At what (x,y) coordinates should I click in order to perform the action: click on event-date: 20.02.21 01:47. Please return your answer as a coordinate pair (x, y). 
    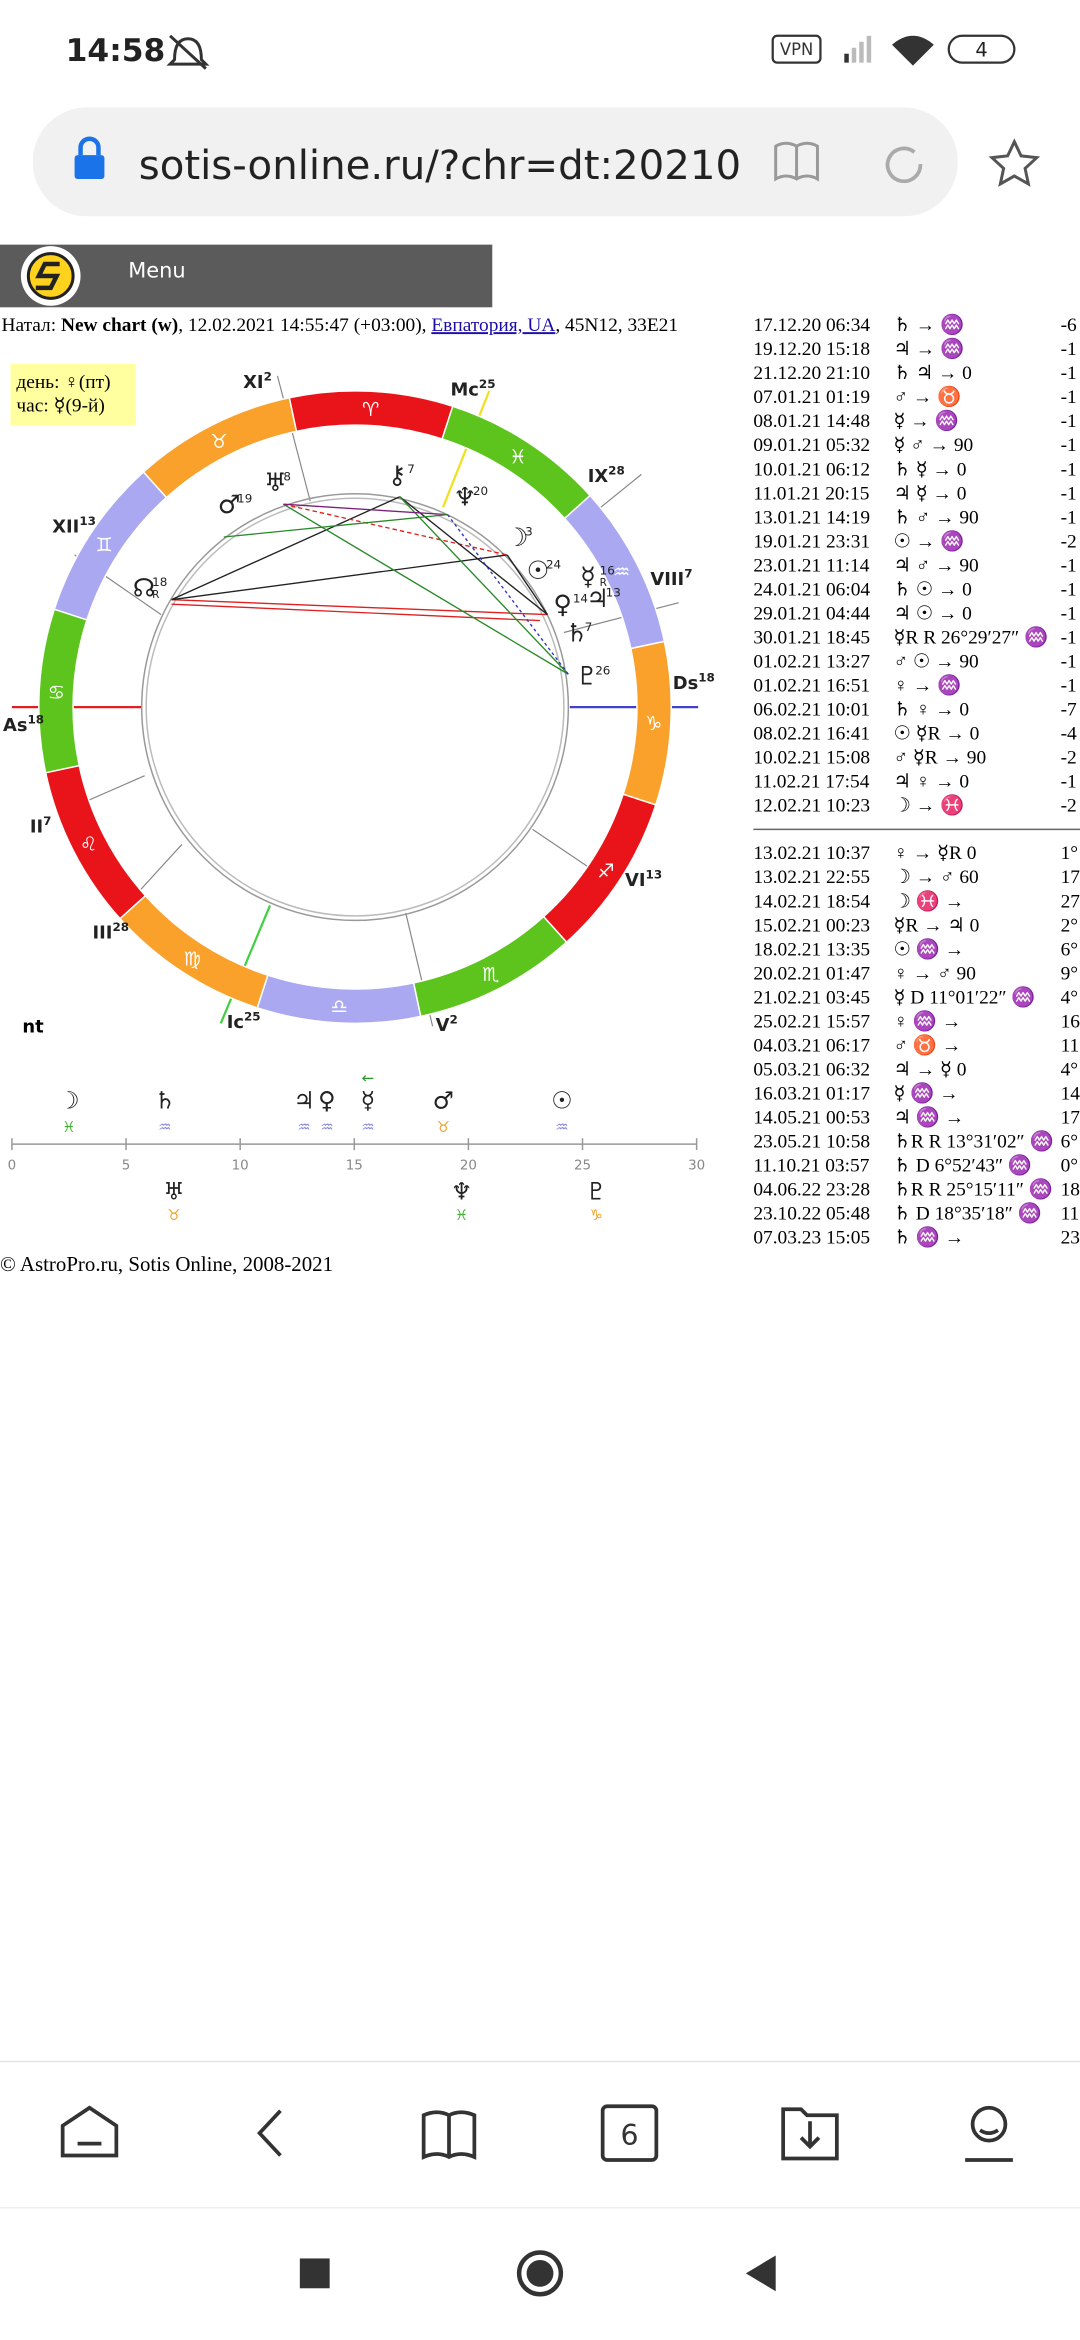
    Looking at the image, I should click on (811, 973).